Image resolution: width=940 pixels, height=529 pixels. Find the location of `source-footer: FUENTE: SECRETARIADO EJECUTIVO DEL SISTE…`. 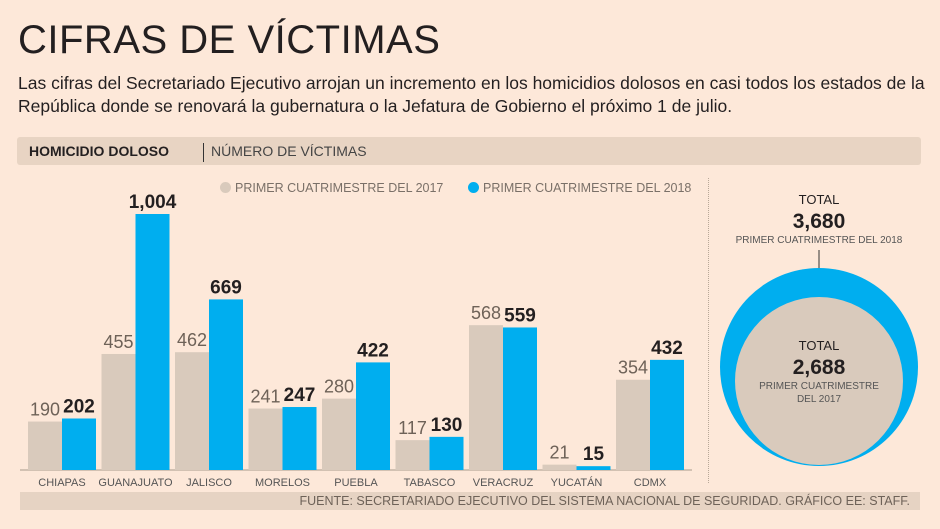

source-footer: FUENTE: SECRETARIADO EJECUTIVO DEL SISTE… is located at coordinates (470, 501).